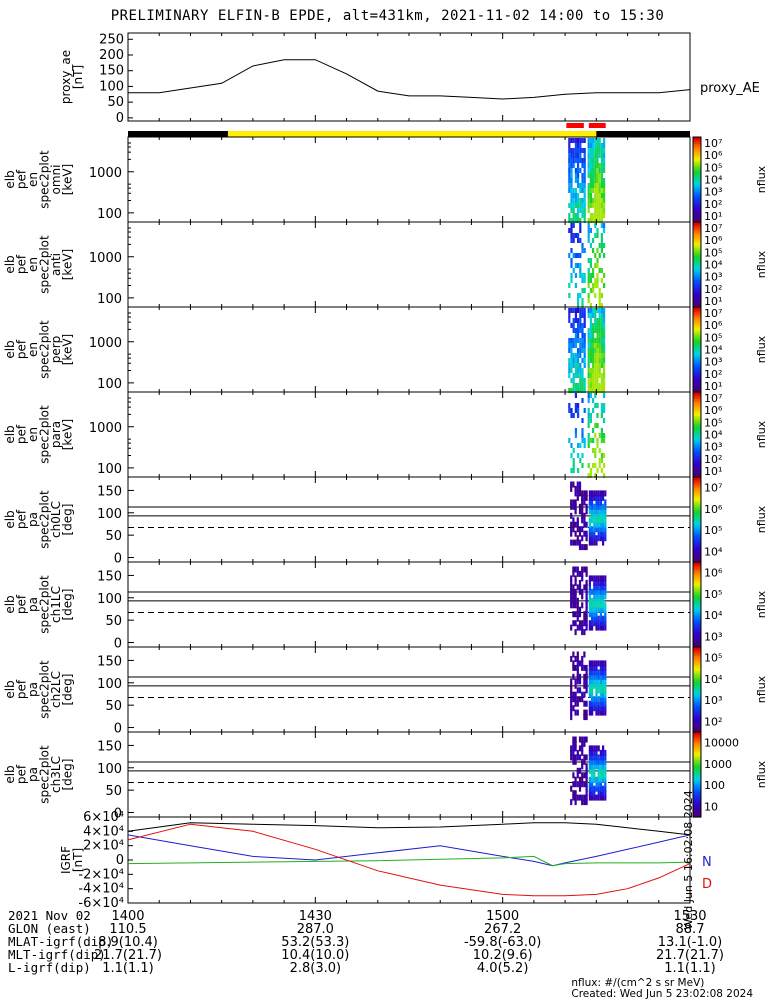  Describe the element at coordinates (33, 179) in the screenshot. I see `y-axis-label: en` at that location.